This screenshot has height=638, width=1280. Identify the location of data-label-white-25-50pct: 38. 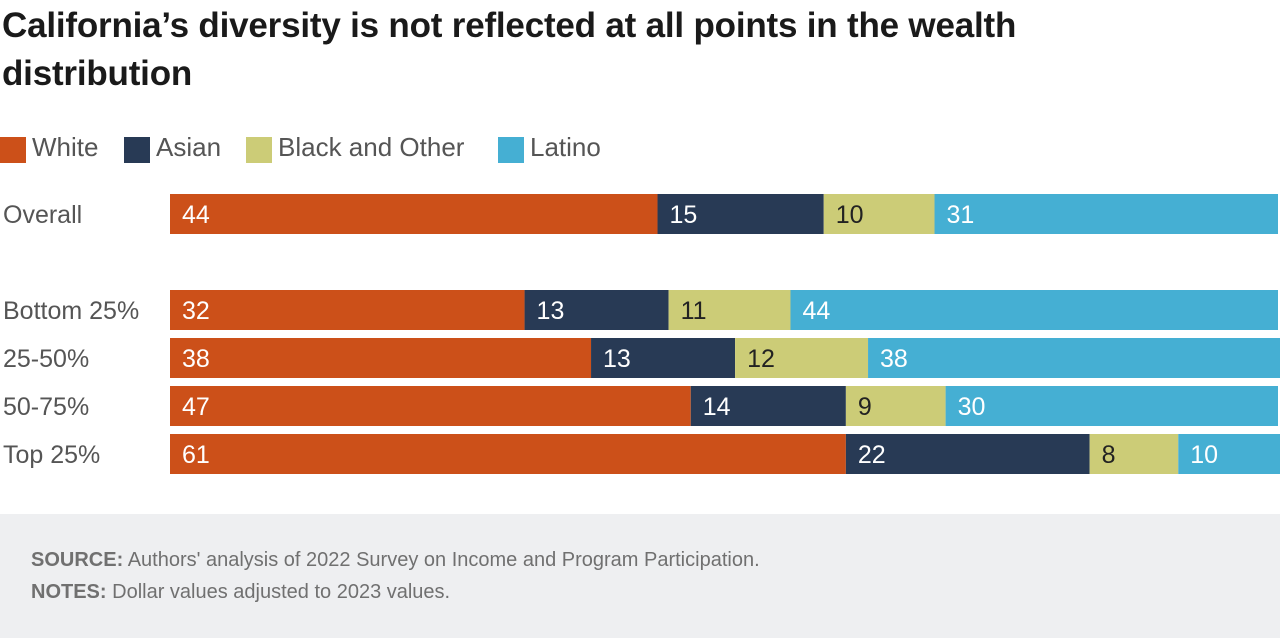
(196, 359).